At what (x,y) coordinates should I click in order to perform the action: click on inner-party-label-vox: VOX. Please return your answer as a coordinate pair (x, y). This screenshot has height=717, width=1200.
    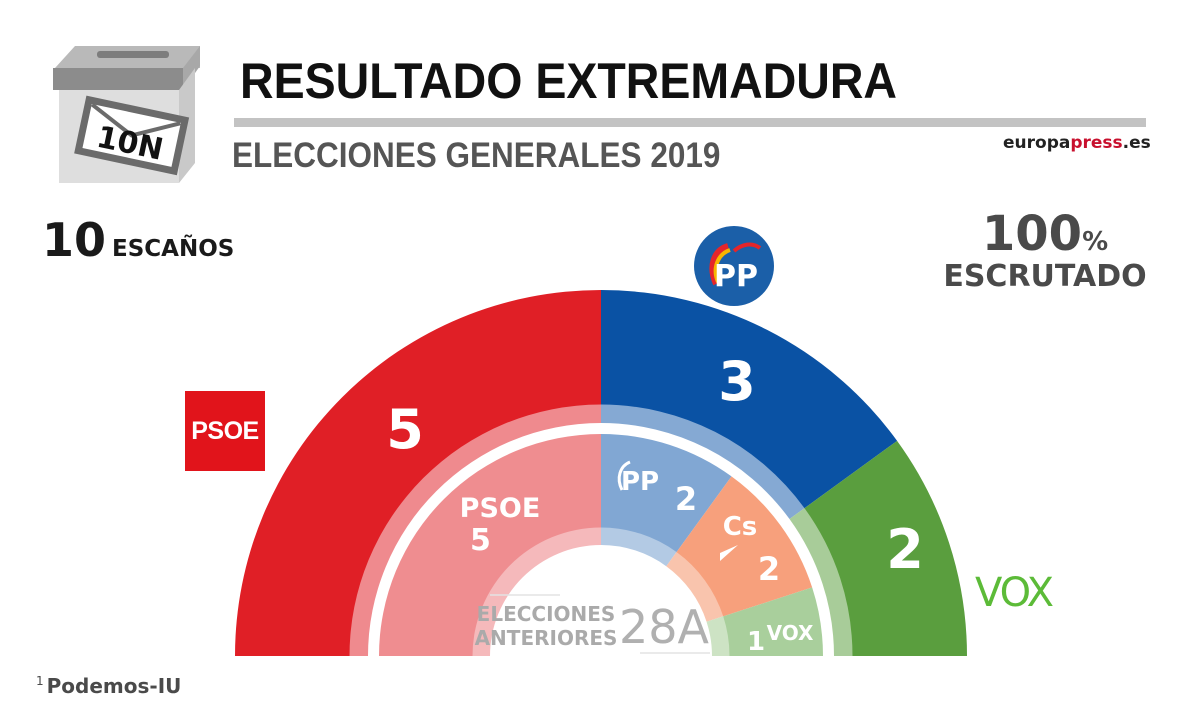
    Looking at the image, I should click on (790, 633).